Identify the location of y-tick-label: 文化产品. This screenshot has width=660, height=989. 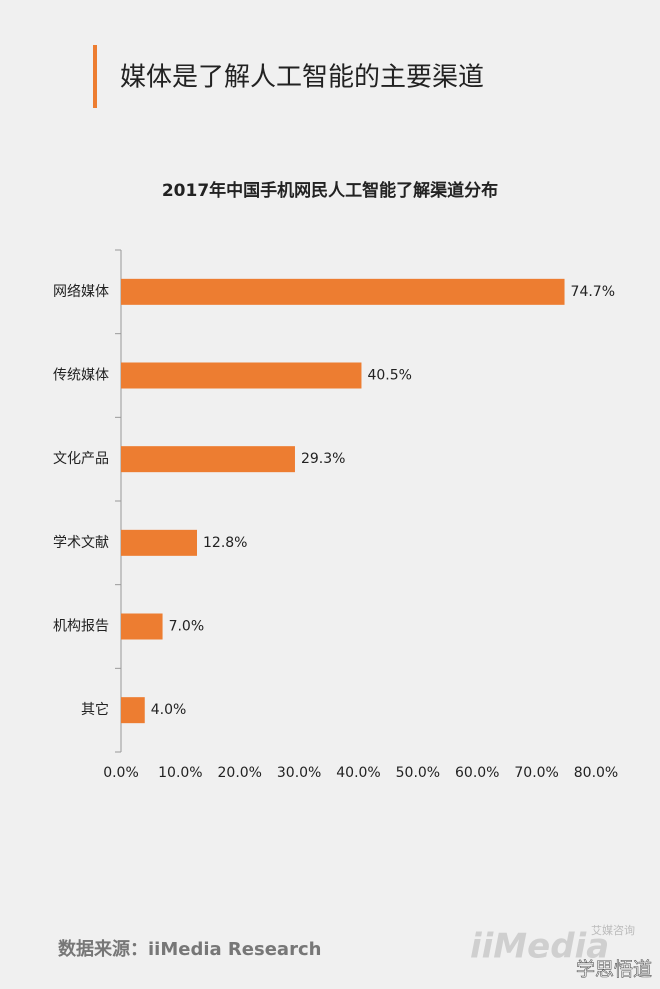
(81, 459).